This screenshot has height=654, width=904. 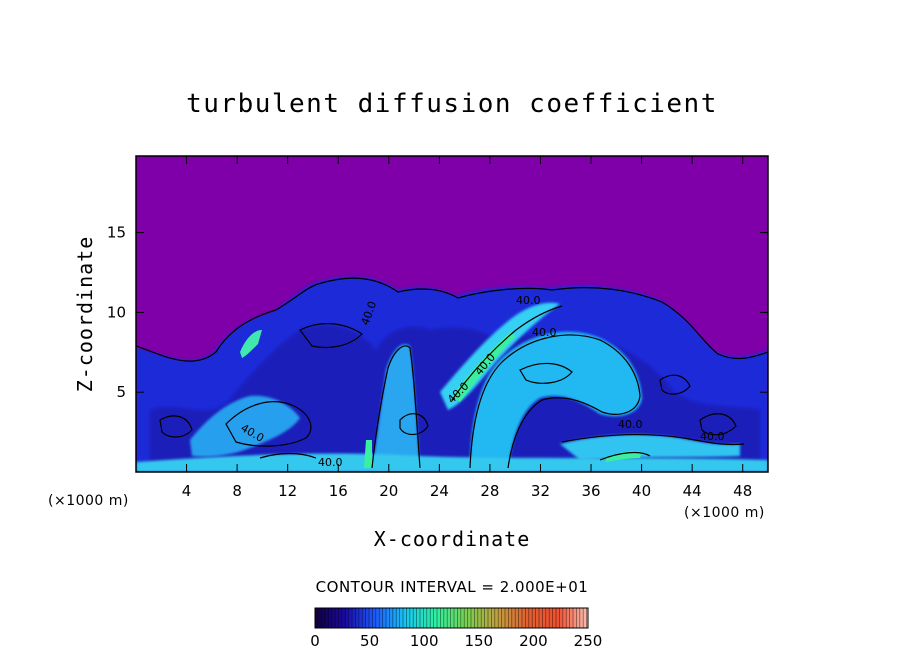 What do you see at coordinates (641, 491) in the screenshot?
I see `x-tick-label: 40` at bounding box center [641, 491].